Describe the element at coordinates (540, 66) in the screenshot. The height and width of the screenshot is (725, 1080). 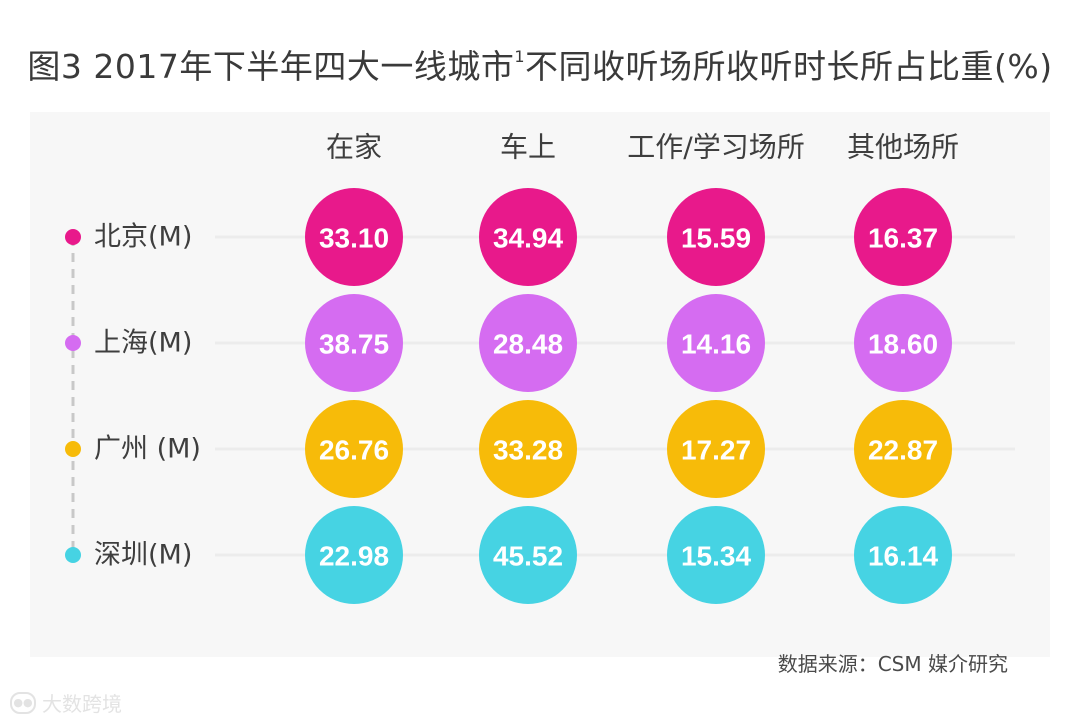
I see `chart-title: 图3 2017年下半年四大一线城市1不同收听场所收听时长所占比重(%)` at that location.